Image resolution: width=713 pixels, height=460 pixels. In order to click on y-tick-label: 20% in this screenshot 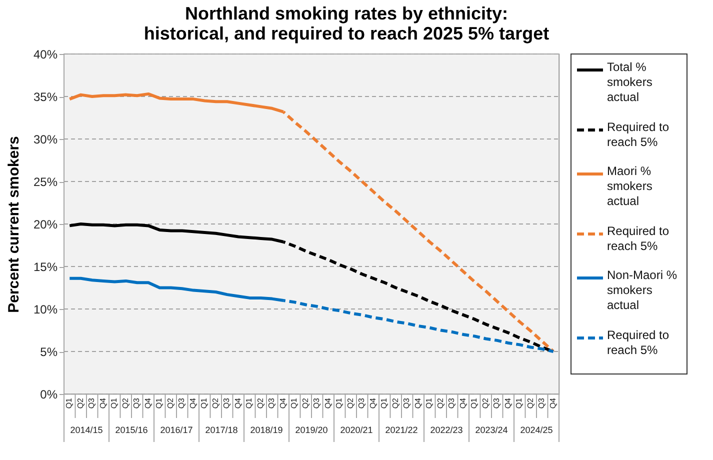, I will do `click(45, 225)`.